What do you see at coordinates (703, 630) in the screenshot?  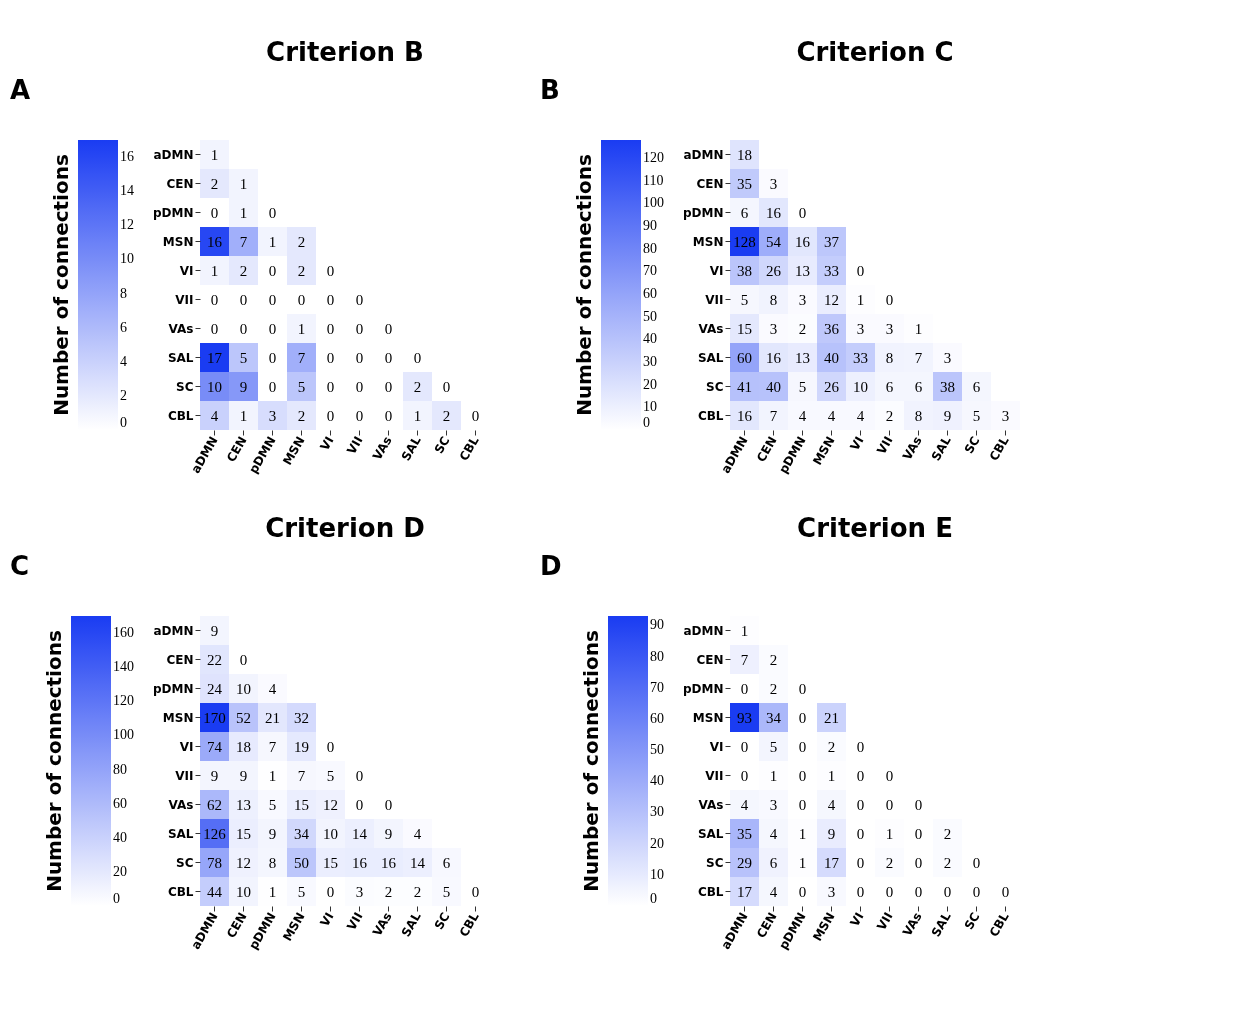 I see `y-tick-label: aDMN` at bounding box center [703, 630].